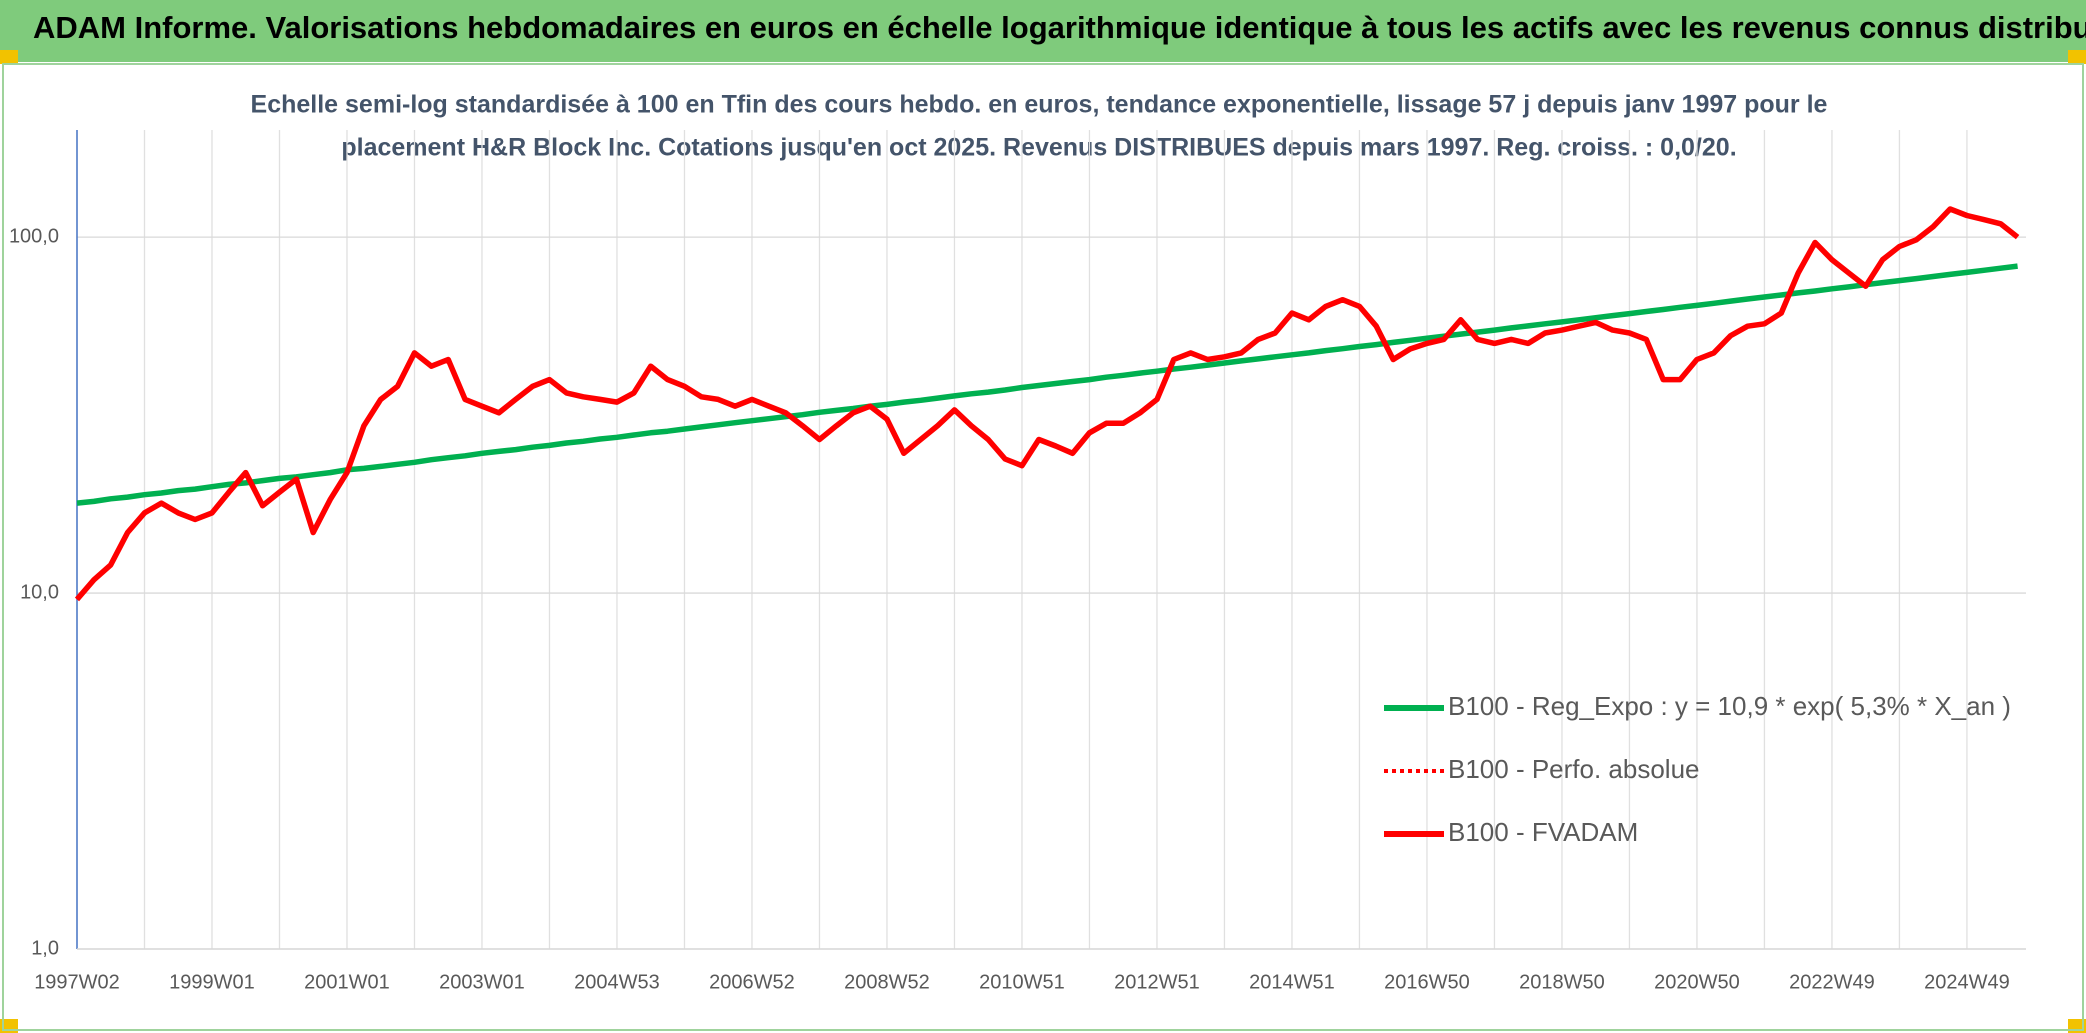 The width and height of the screenshot is (2086, 1033). I want to click on x-tick-label: 2022W49, so click(1832, 982).